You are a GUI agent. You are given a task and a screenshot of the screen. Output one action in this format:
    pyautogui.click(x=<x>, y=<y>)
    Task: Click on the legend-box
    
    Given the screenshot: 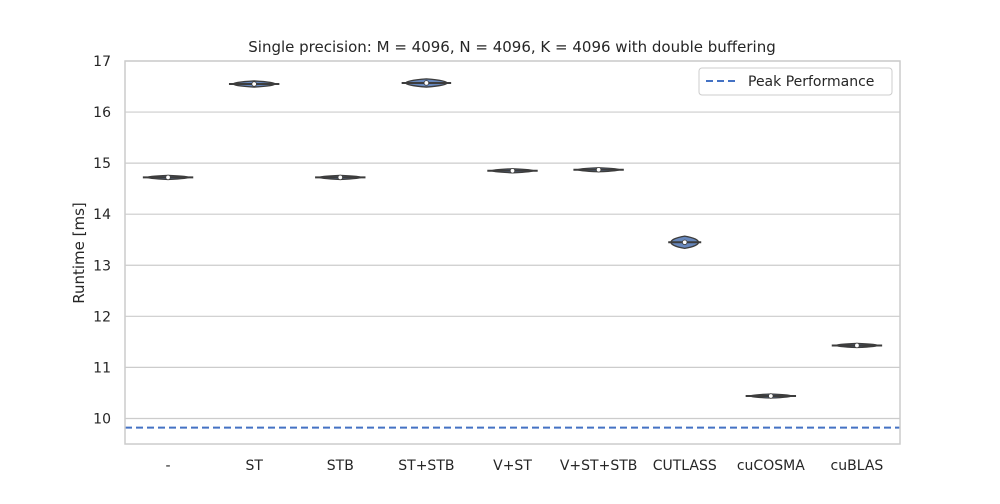 What is the action you would take?
    pyautogui.click(x=795, y=81)
    